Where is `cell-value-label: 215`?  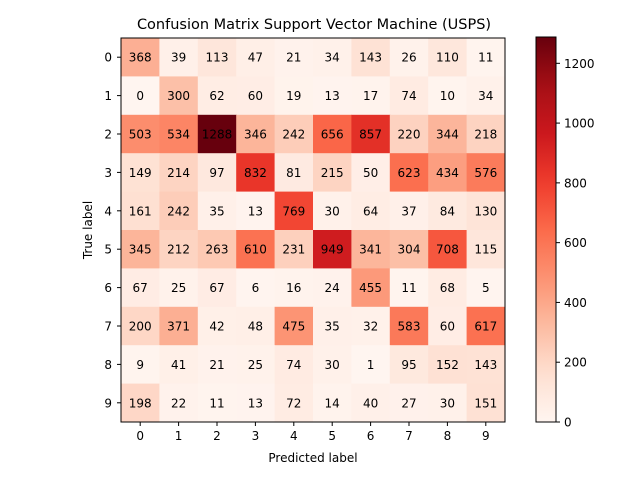
cell-value-label: 215 is located at coordinates (332, 173).